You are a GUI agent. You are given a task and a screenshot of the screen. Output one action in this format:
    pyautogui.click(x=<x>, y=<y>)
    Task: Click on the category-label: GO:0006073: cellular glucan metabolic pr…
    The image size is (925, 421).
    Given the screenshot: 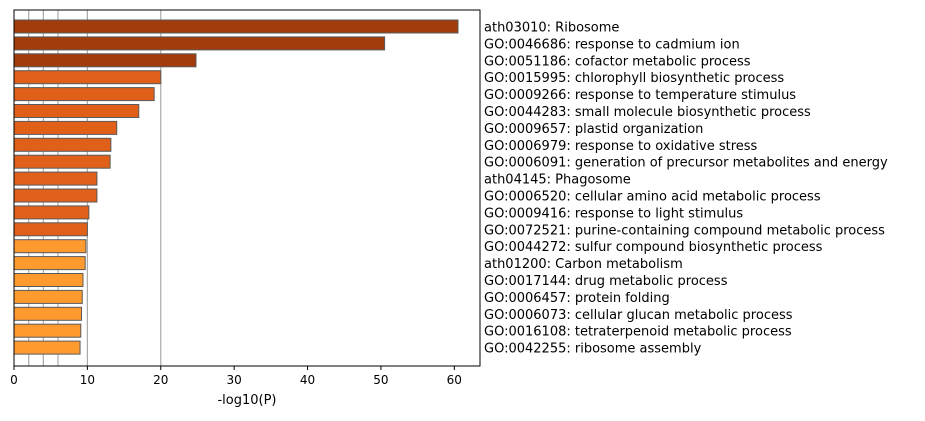 What is the action you would take?
    pyautogui.click(x=638, y=315)
    